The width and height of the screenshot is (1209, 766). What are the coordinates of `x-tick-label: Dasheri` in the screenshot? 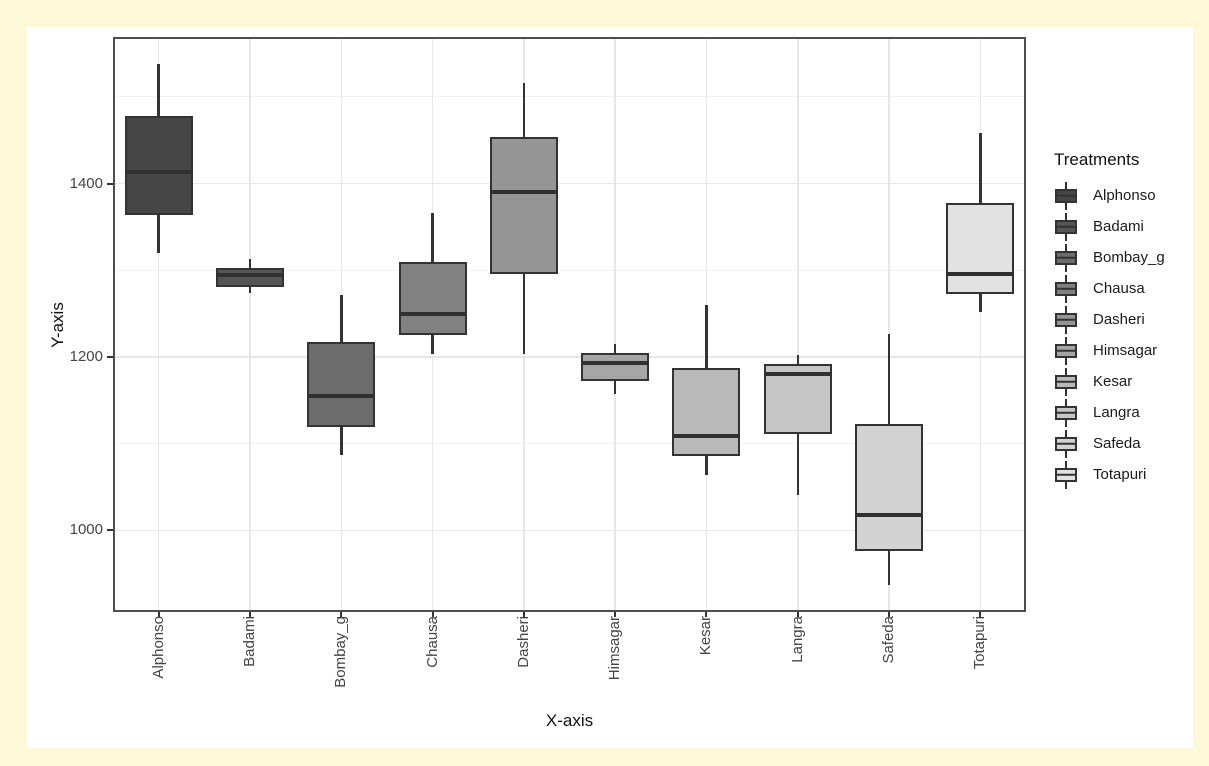 It's located at (523, 642).